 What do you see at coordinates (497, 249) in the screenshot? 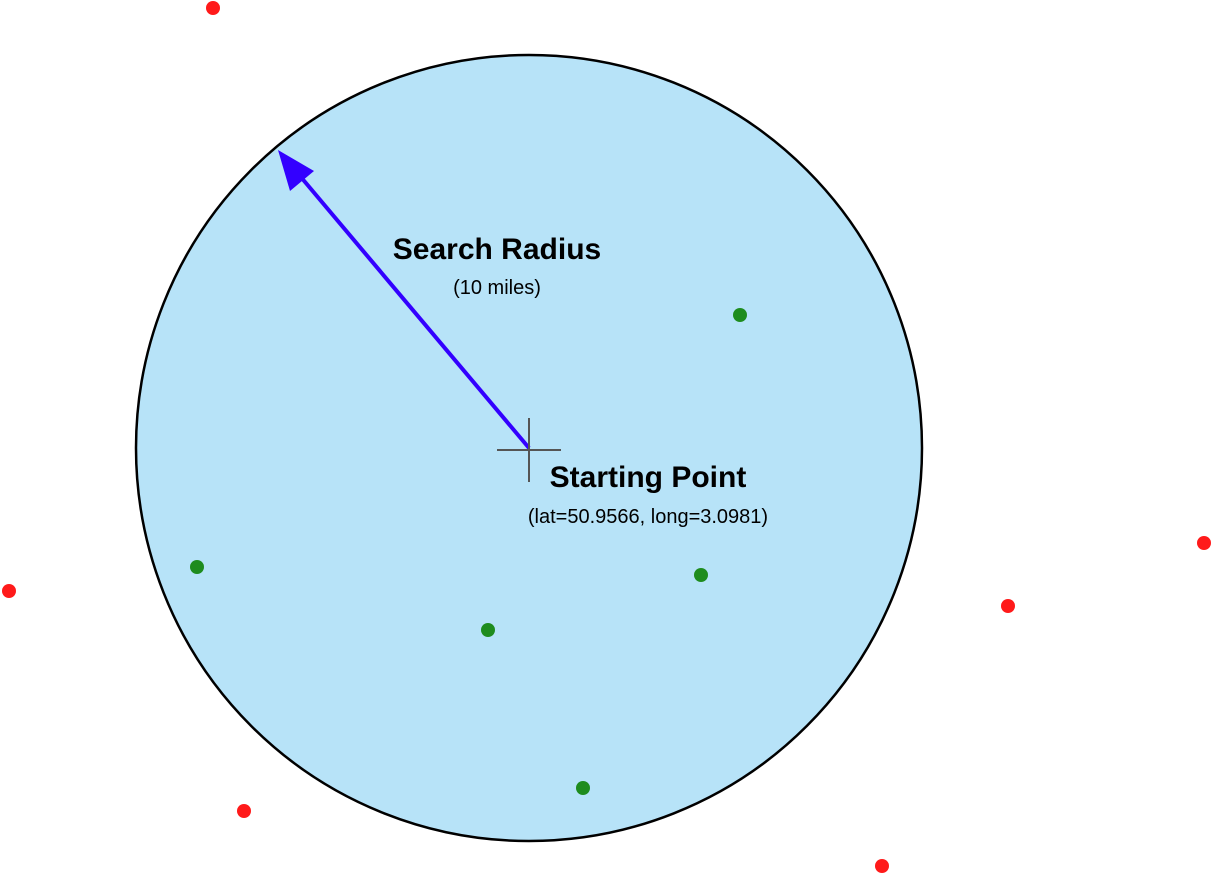
I see `search-radius-title: Search Radius` at bounding box center [497, 249].